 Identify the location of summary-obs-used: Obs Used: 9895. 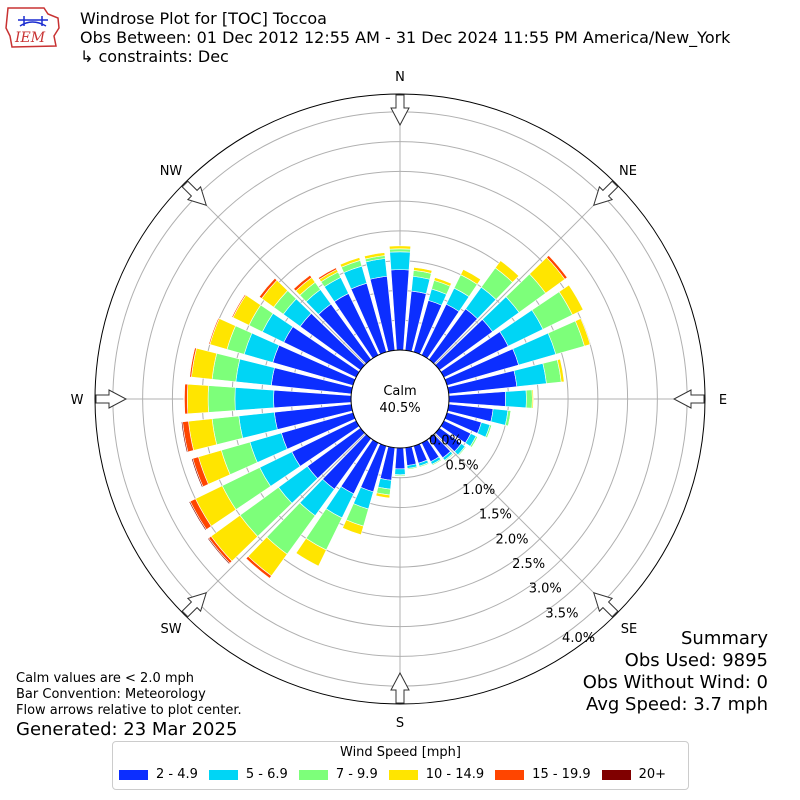
(696, 660).